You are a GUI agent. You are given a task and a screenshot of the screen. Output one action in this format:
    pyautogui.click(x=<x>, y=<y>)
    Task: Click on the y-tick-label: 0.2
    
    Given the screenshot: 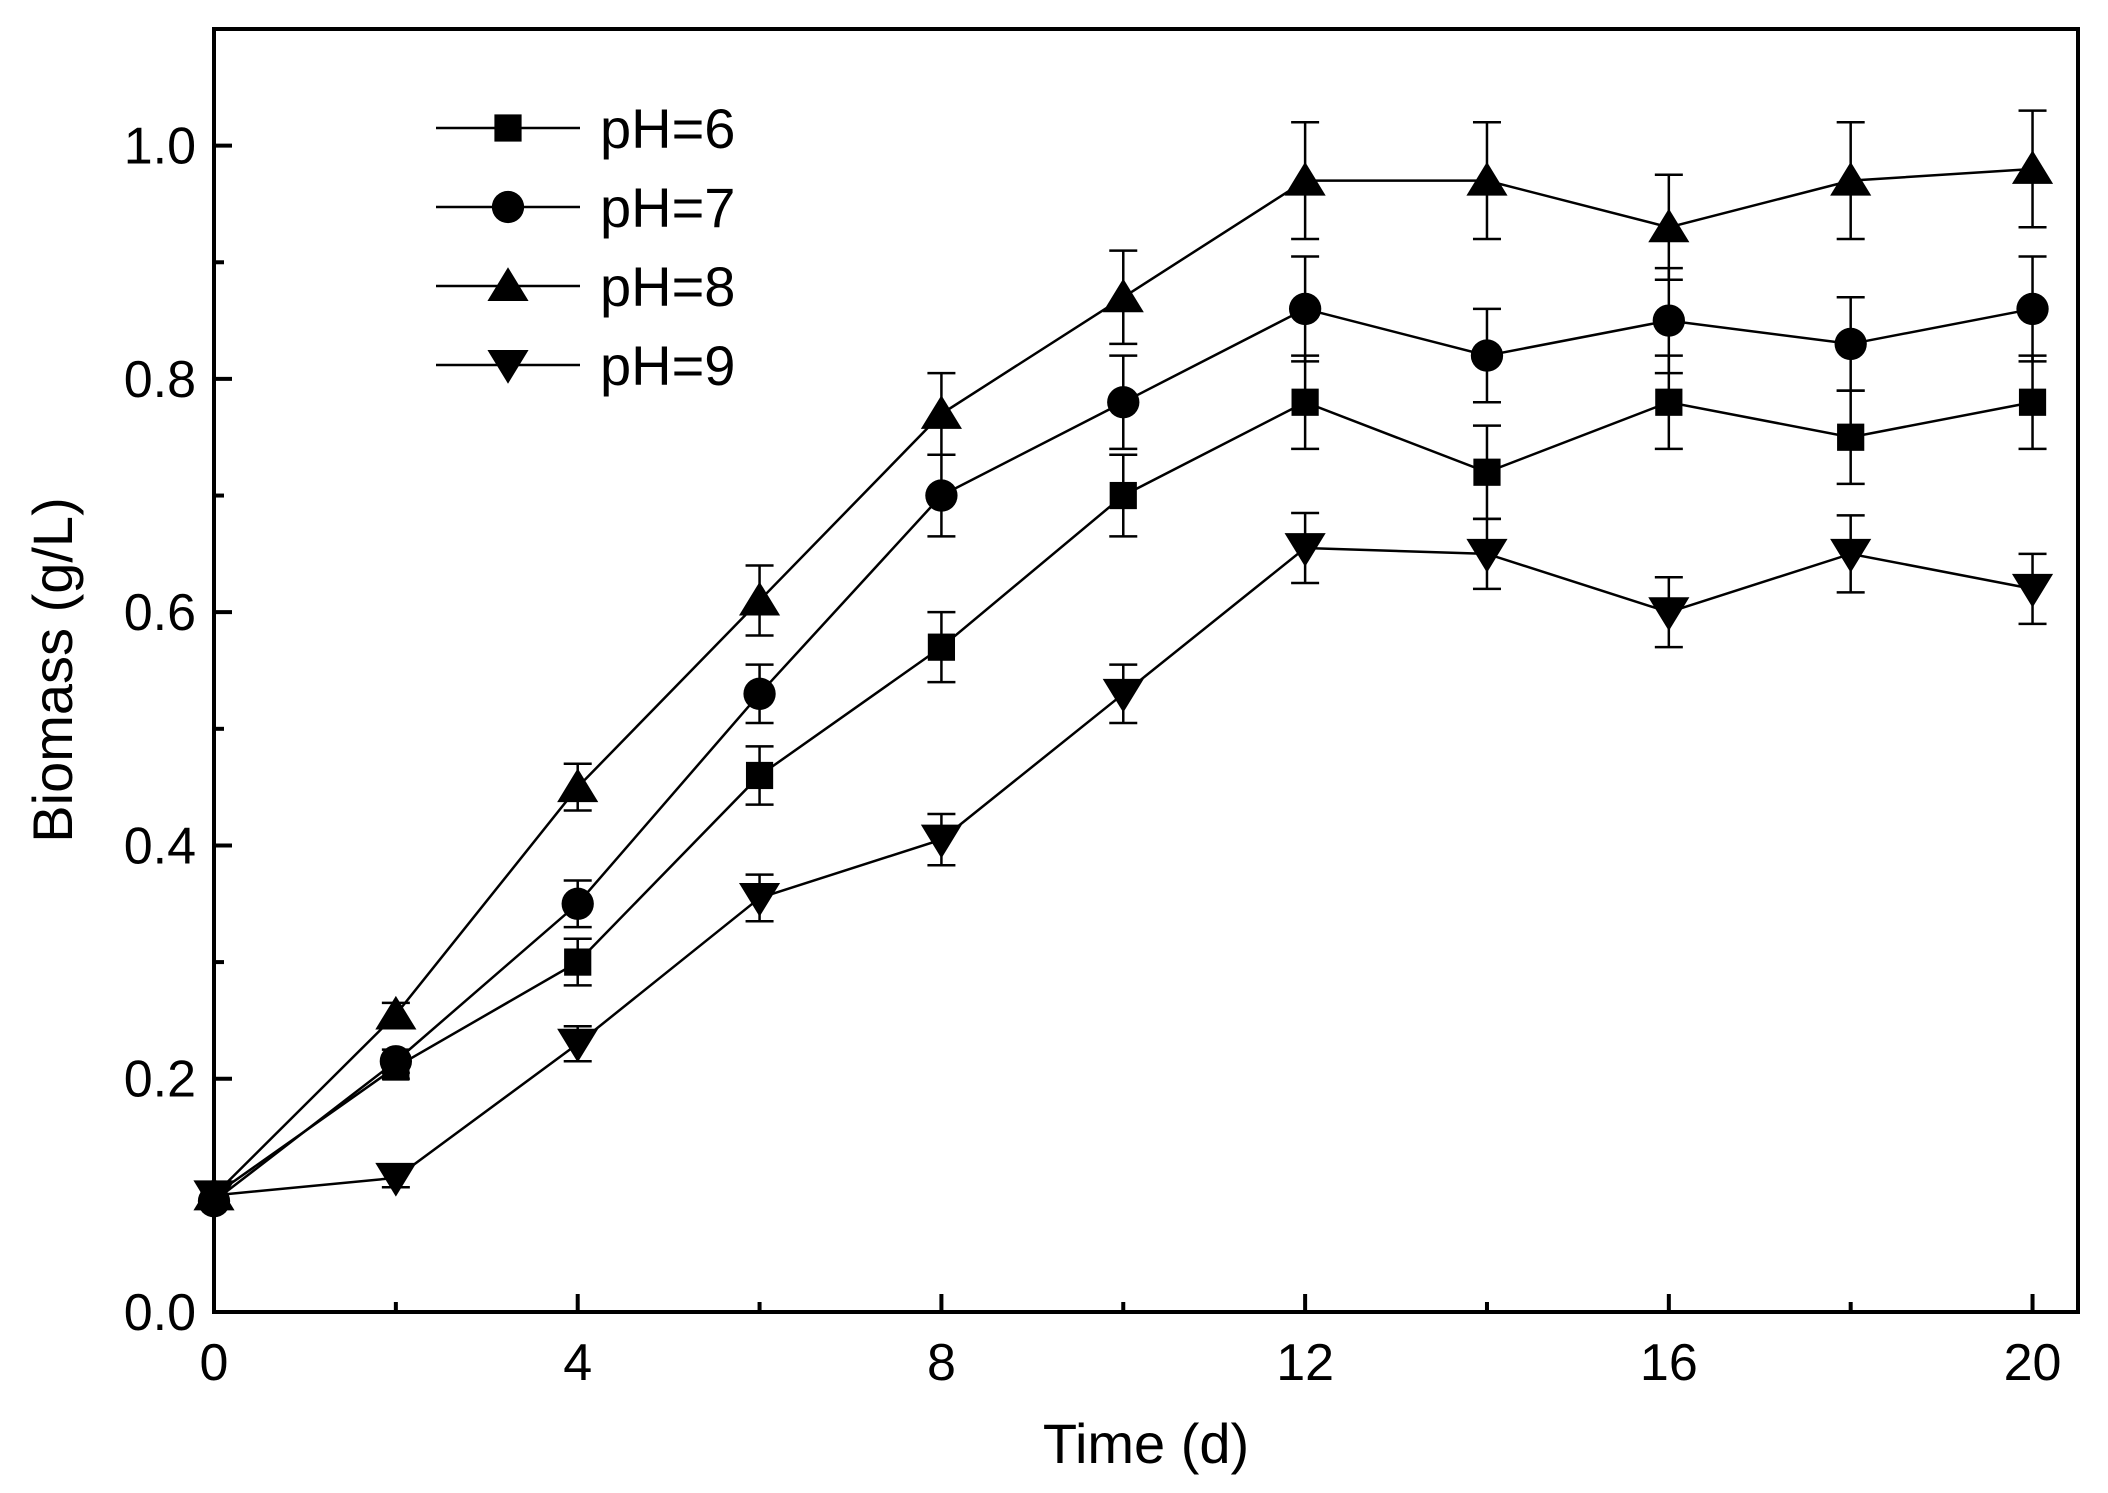 What is the action you would take?
    pyautogui.click(x=160, y=1080)
    